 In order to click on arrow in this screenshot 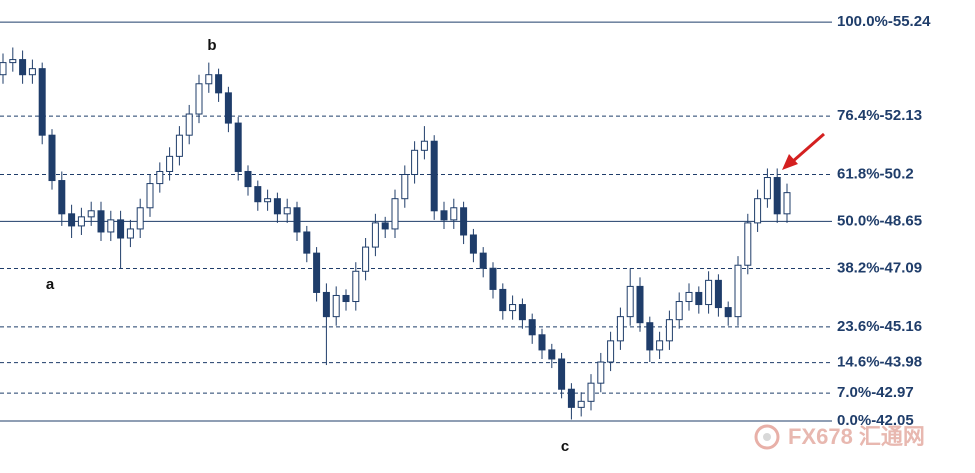, I will do `click(803, 151)`.